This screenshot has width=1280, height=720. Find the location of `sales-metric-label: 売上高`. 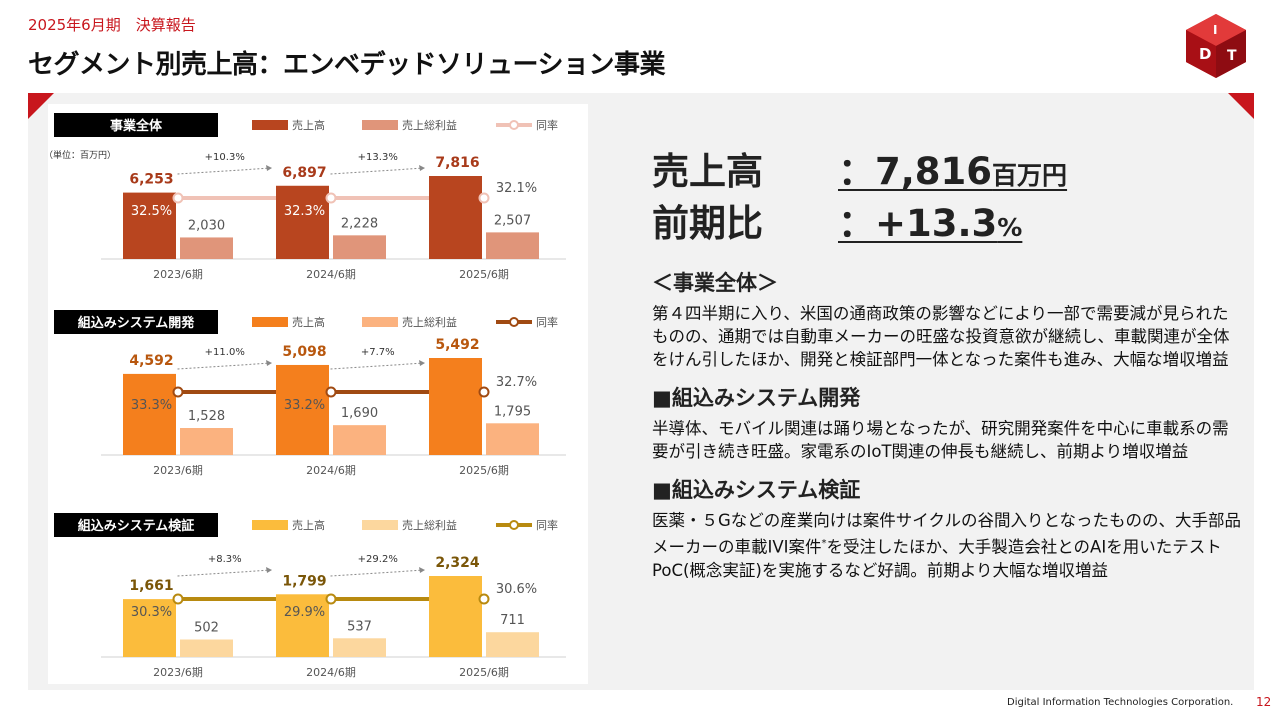

sales-metric-label: 売上高 is located at coordinates (707, 171).